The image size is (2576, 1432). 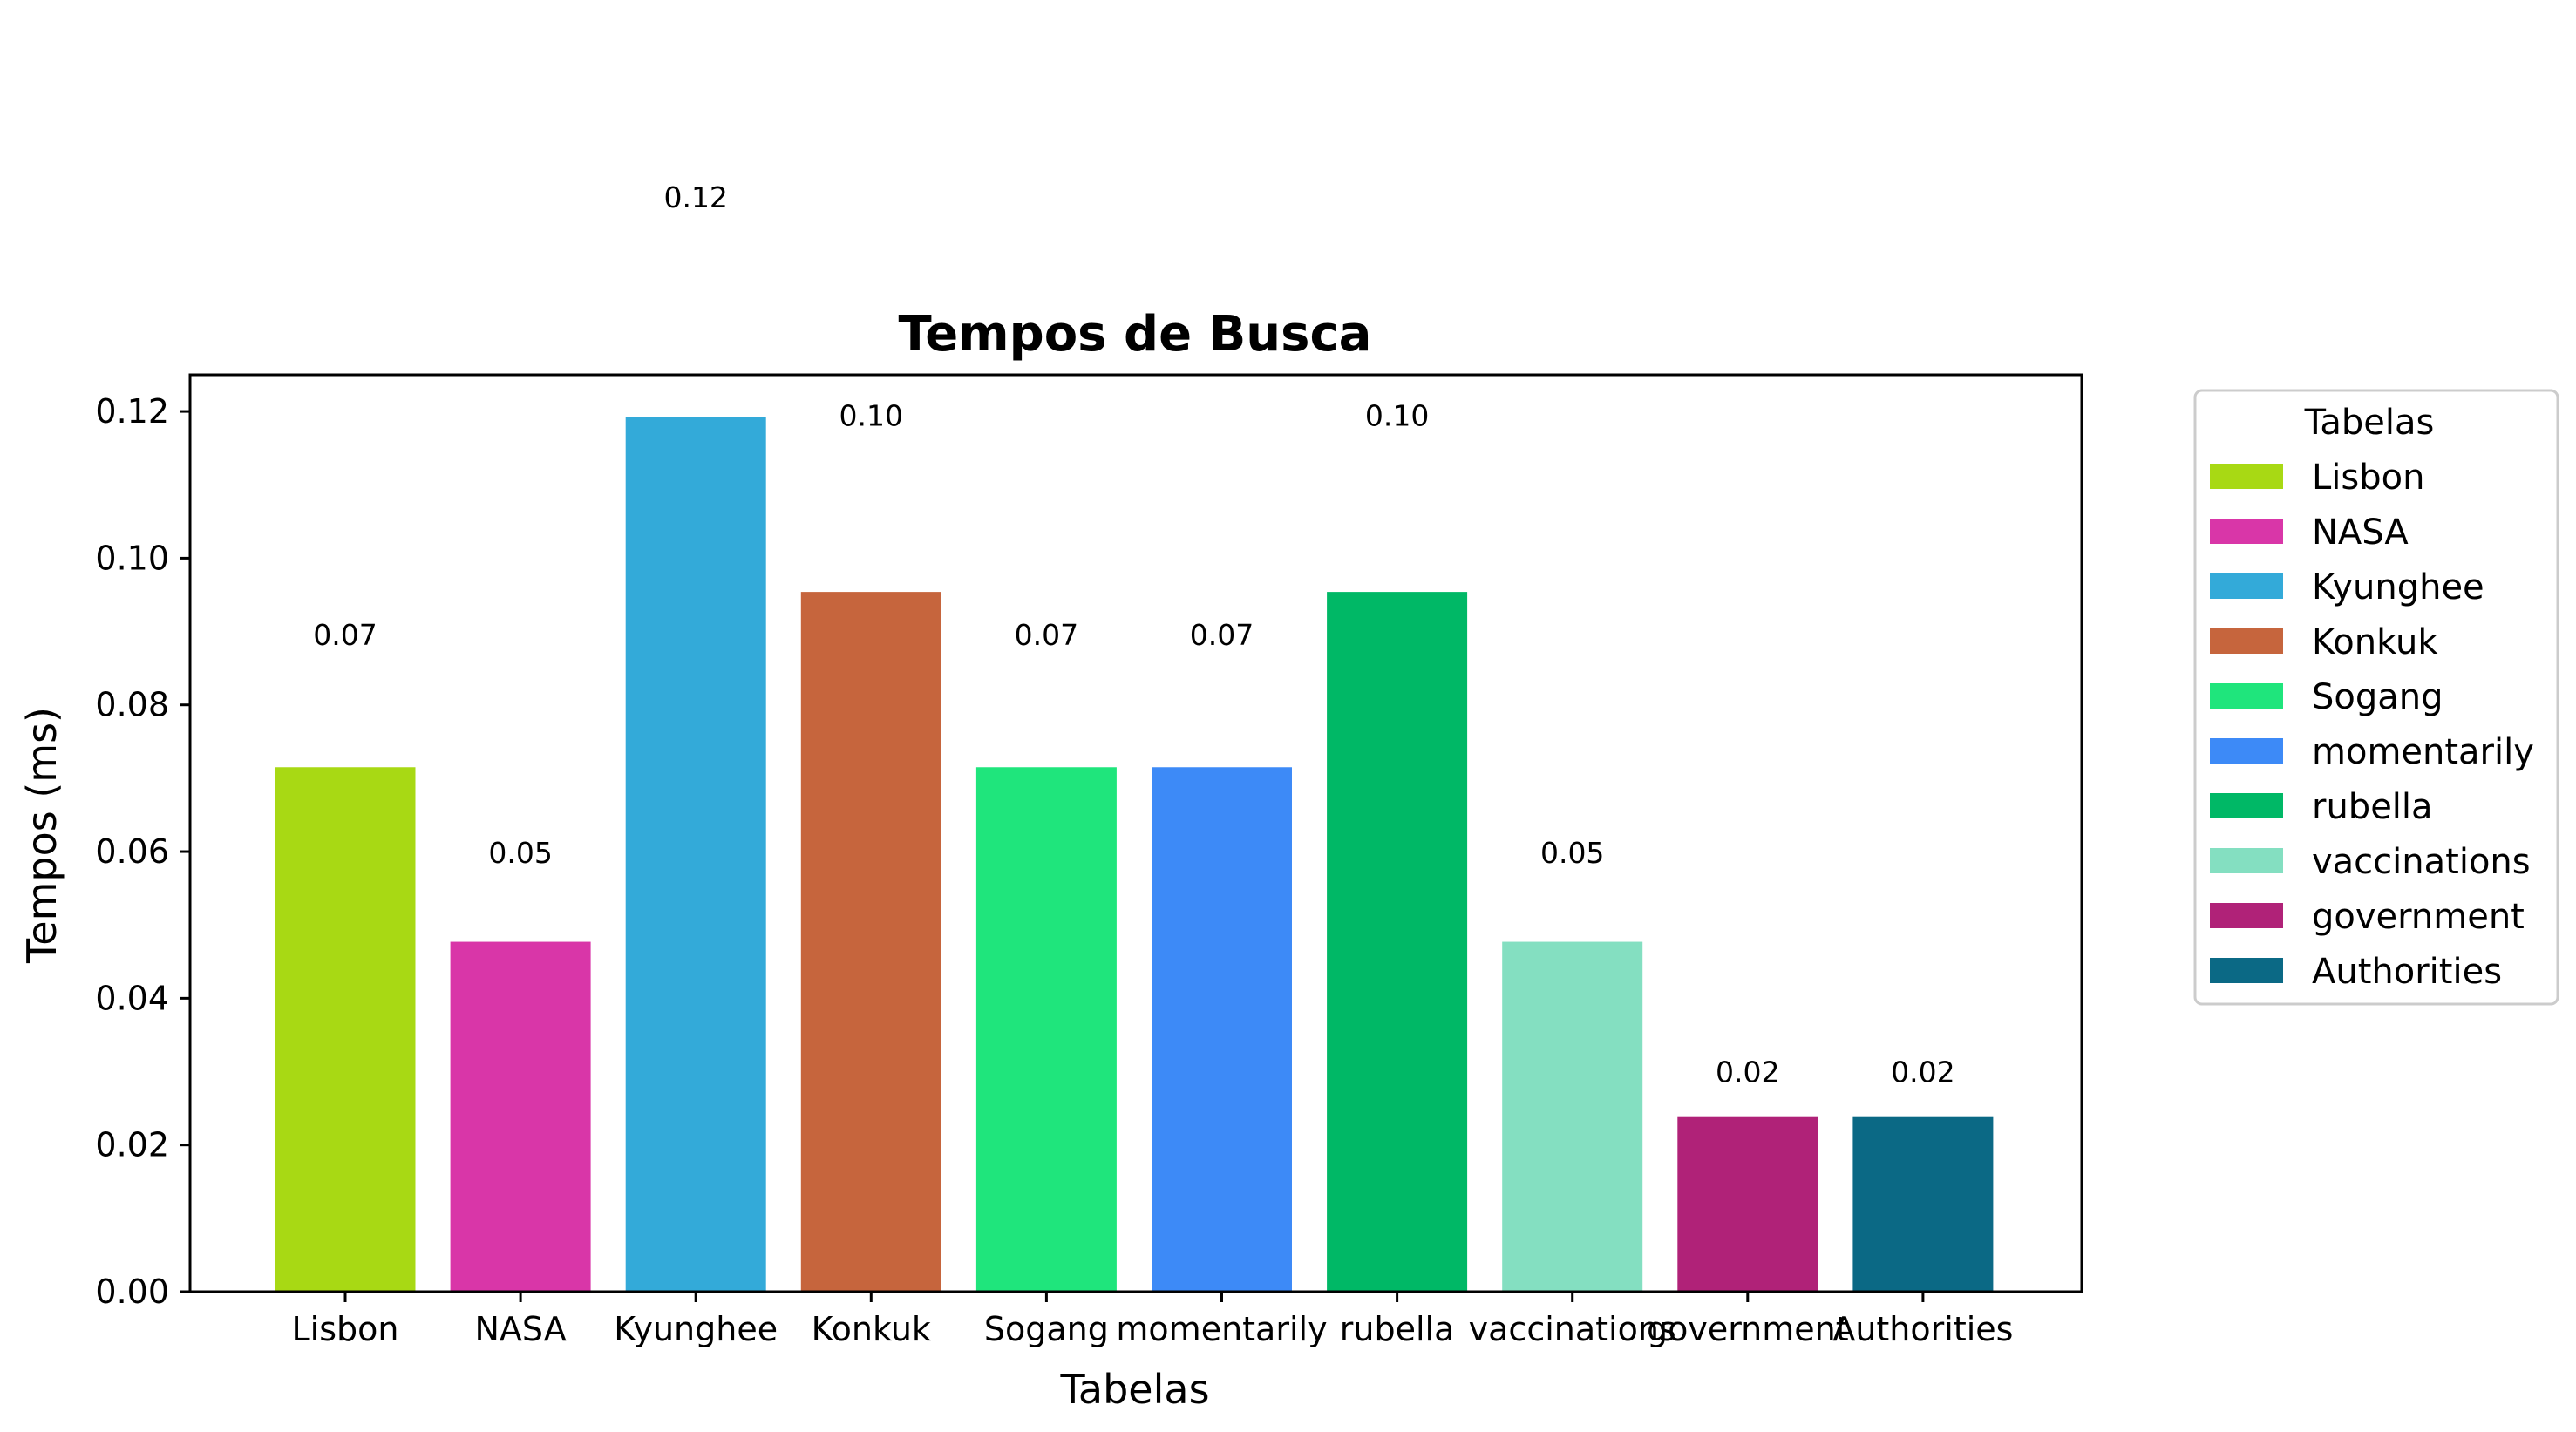 What do you see at coordinates (2375, 642) in the screenshot?
I see `legend-label: Konkuk` at bounding box center [2375, 642].